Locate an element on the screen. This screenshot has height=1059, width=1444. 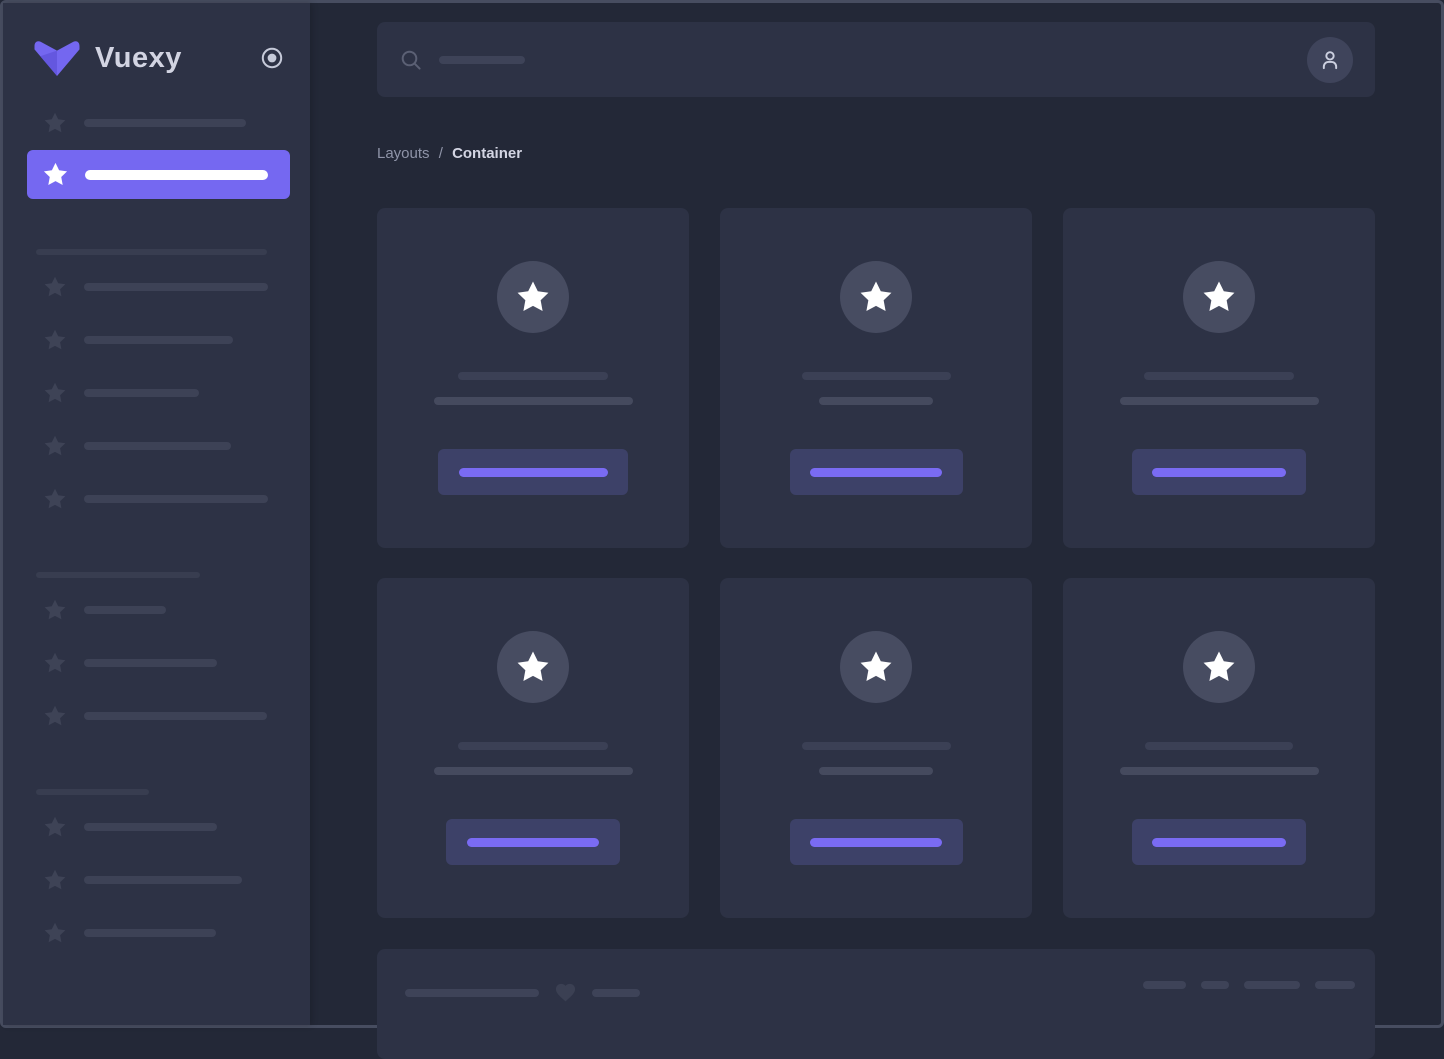
heart-icon is located at coordinates (565, 992).